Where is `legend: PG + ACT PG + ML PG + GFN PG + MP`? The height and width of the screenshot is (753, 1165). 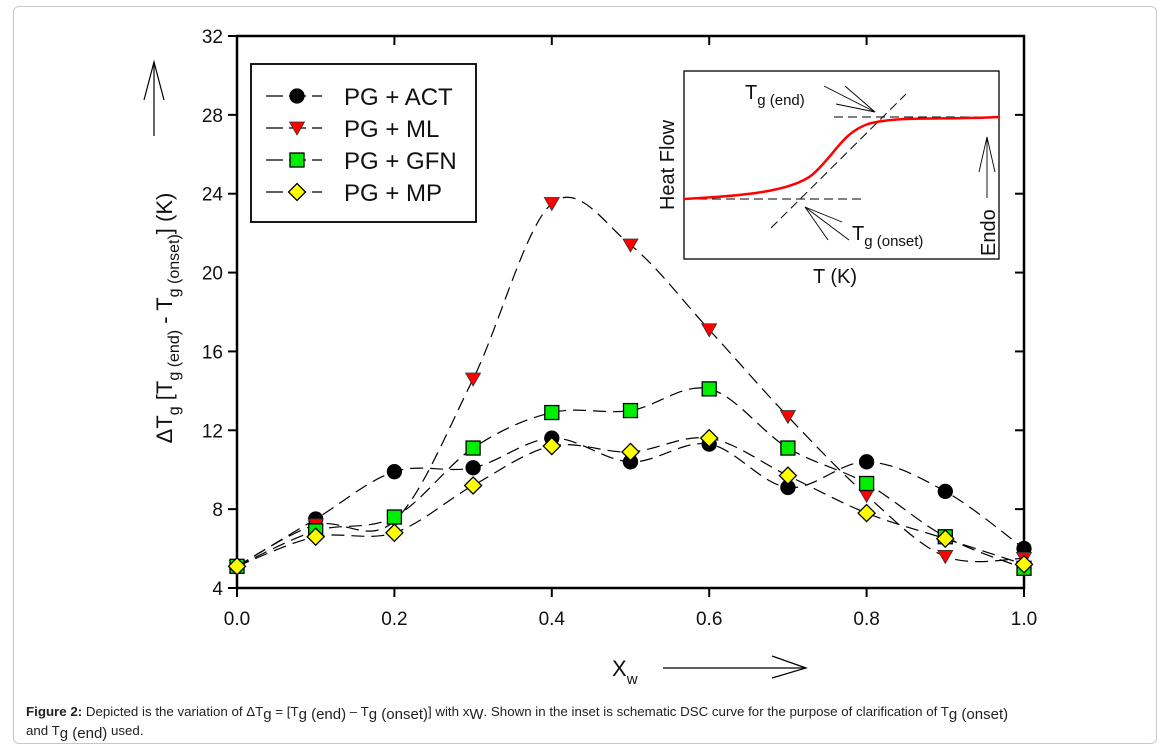
legend: PG + ACT PG + ML PG + GFN PG + MP is located at coordinates (363, 143).